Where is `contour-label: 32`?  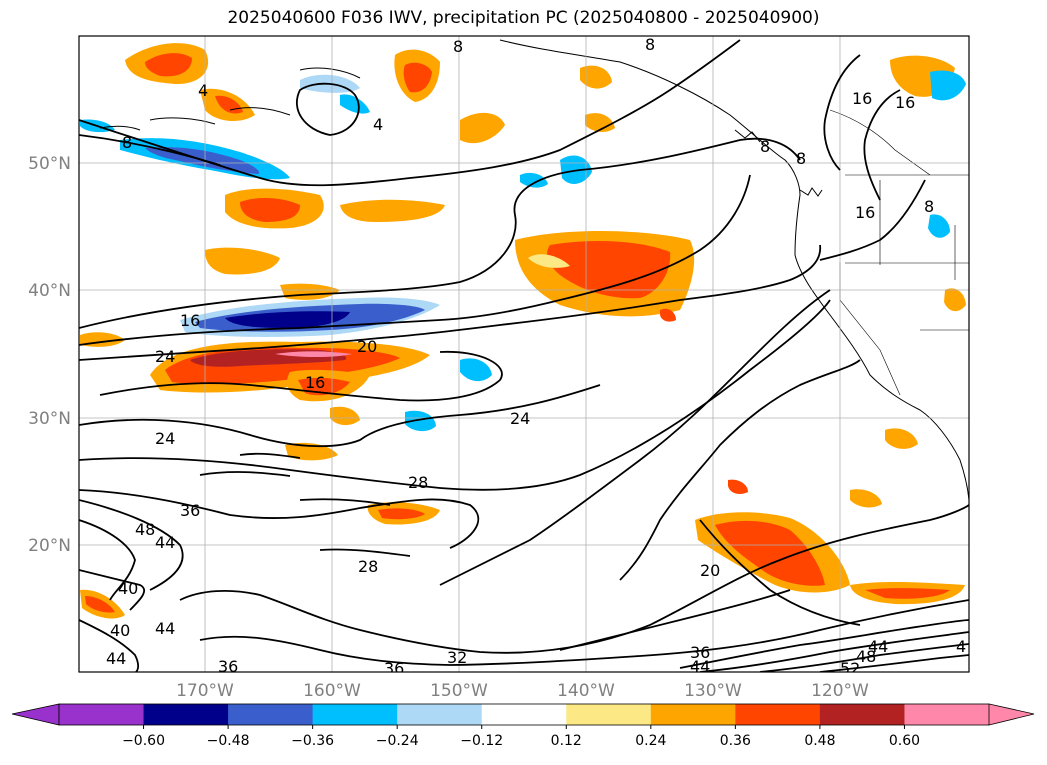 contour-label: 32 is located at coordinates (457, 657).